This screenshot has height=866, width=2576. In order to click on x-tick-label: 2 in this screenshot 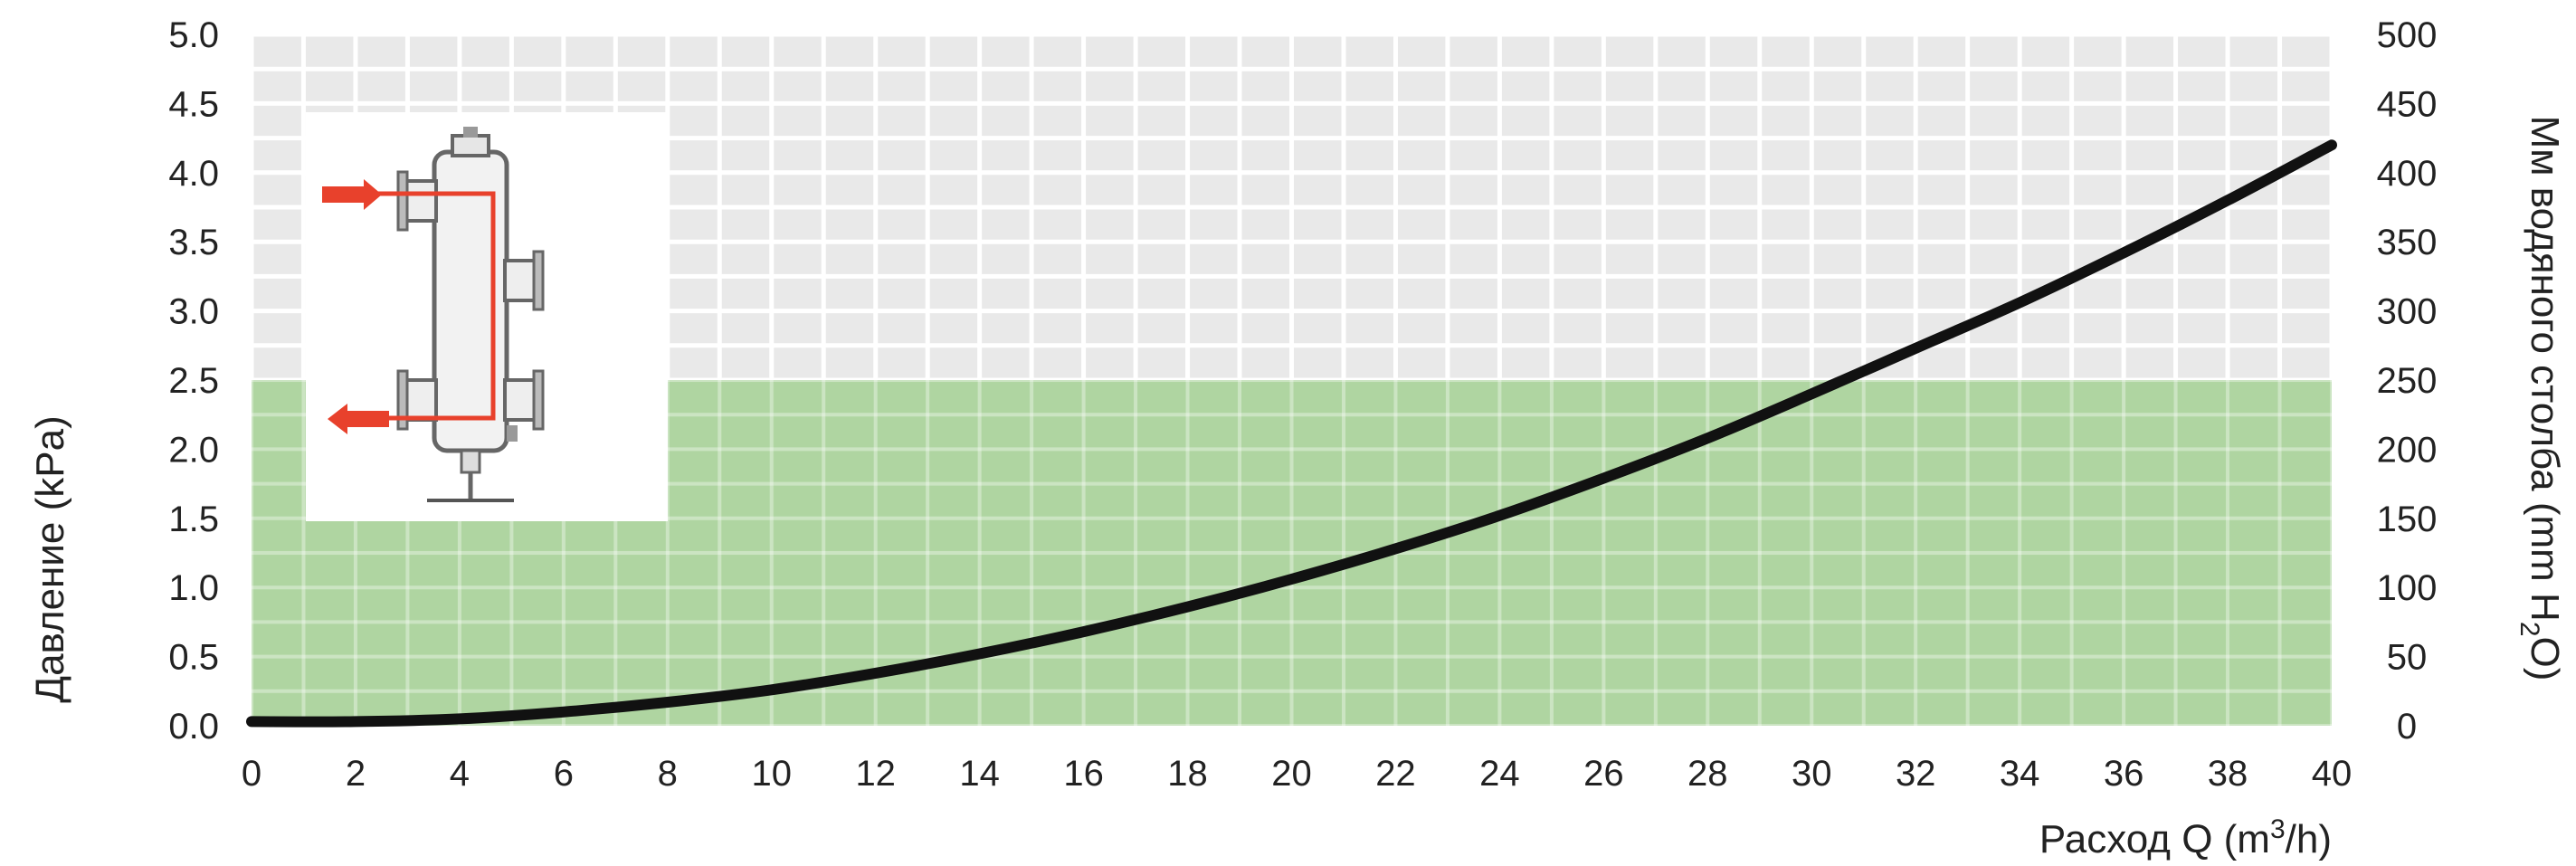, I will do `click(356, 774)`.